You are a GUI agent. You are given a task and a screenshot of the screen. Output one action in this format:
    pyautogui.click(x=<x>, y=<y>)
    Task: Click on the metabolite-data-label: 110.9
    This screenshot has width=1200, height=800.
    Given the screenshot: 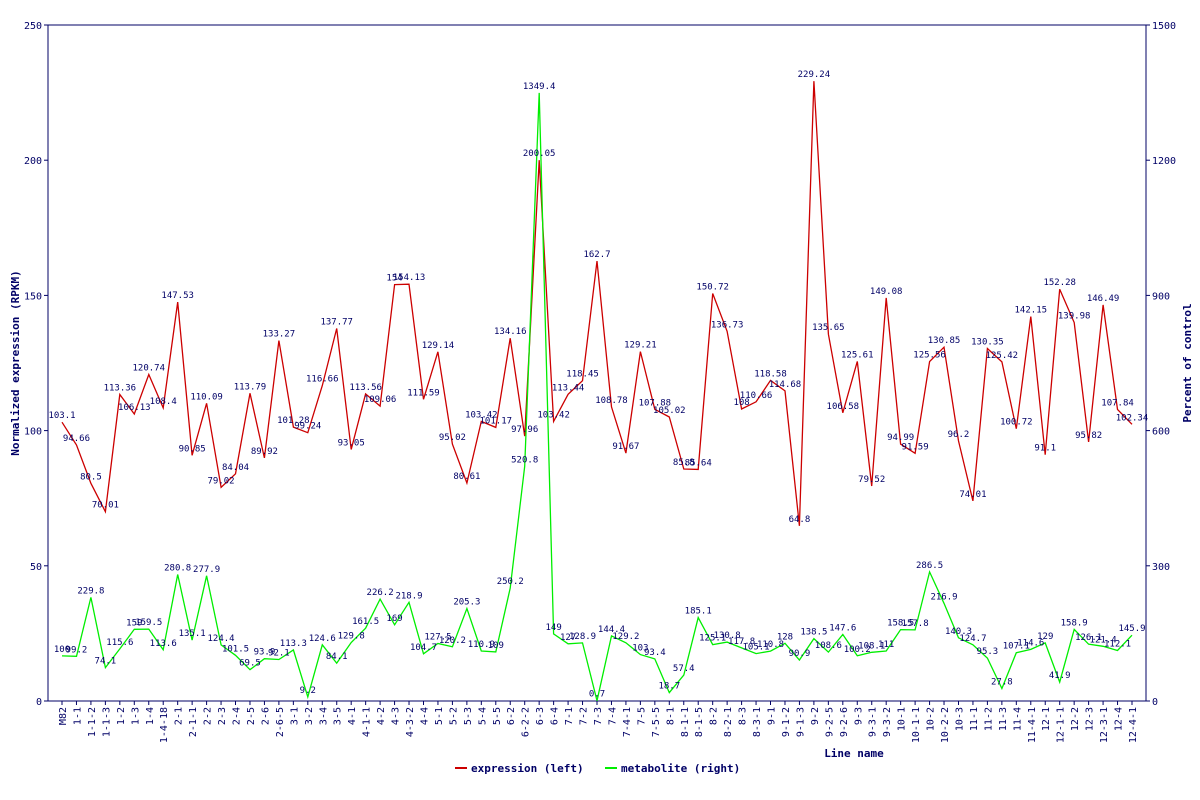 What is the action you would take?
    pyautogui.click(x=481, y=645)
    